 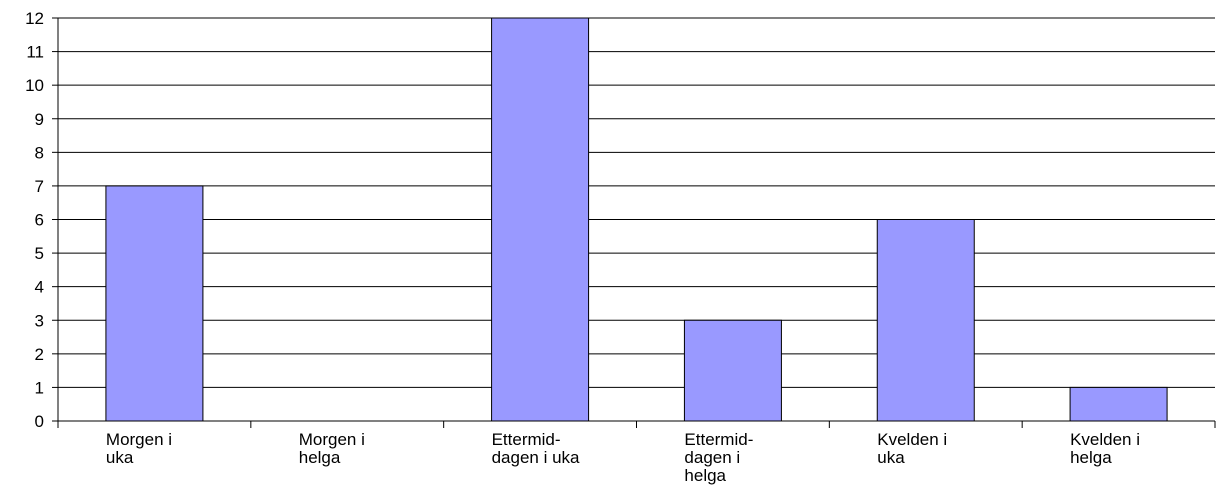 I want to click on y-tick-label: 11, so click(x=35, y=52).